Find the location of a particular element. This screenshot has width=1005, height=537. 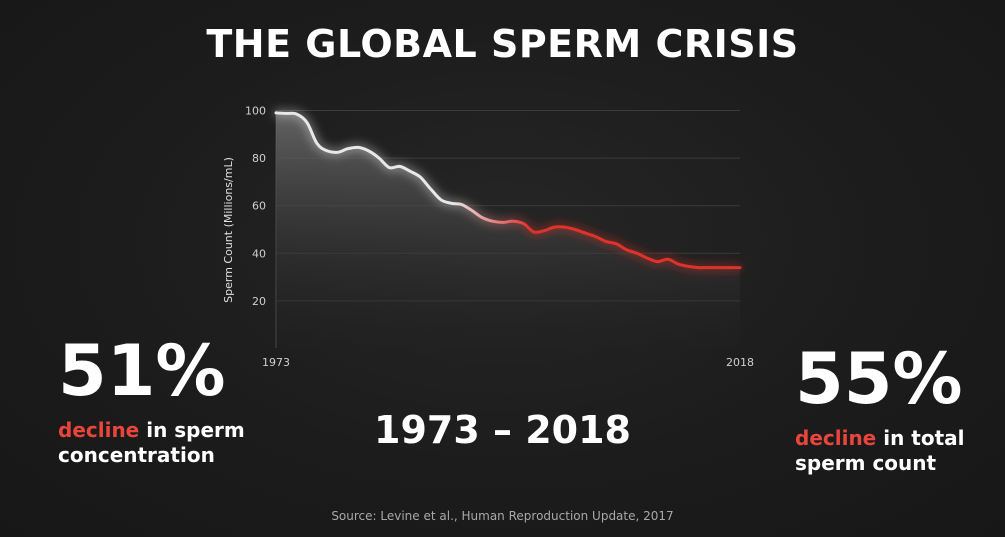

stat-description: decline in sperm concentration is located at coordinates (168, 443).